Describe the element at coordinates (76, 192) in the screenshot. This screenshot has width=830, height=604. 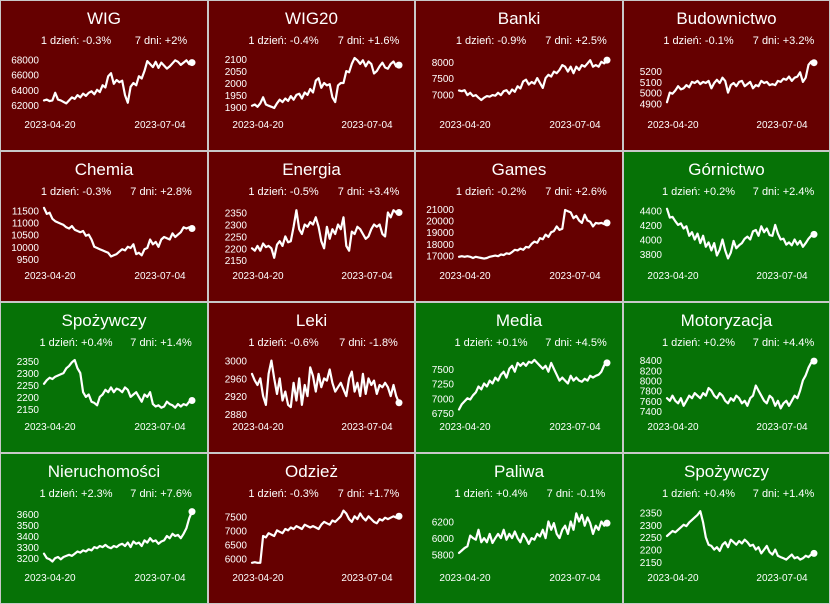
I see `change-1d: 1 dzień: -0.3%` at that location.